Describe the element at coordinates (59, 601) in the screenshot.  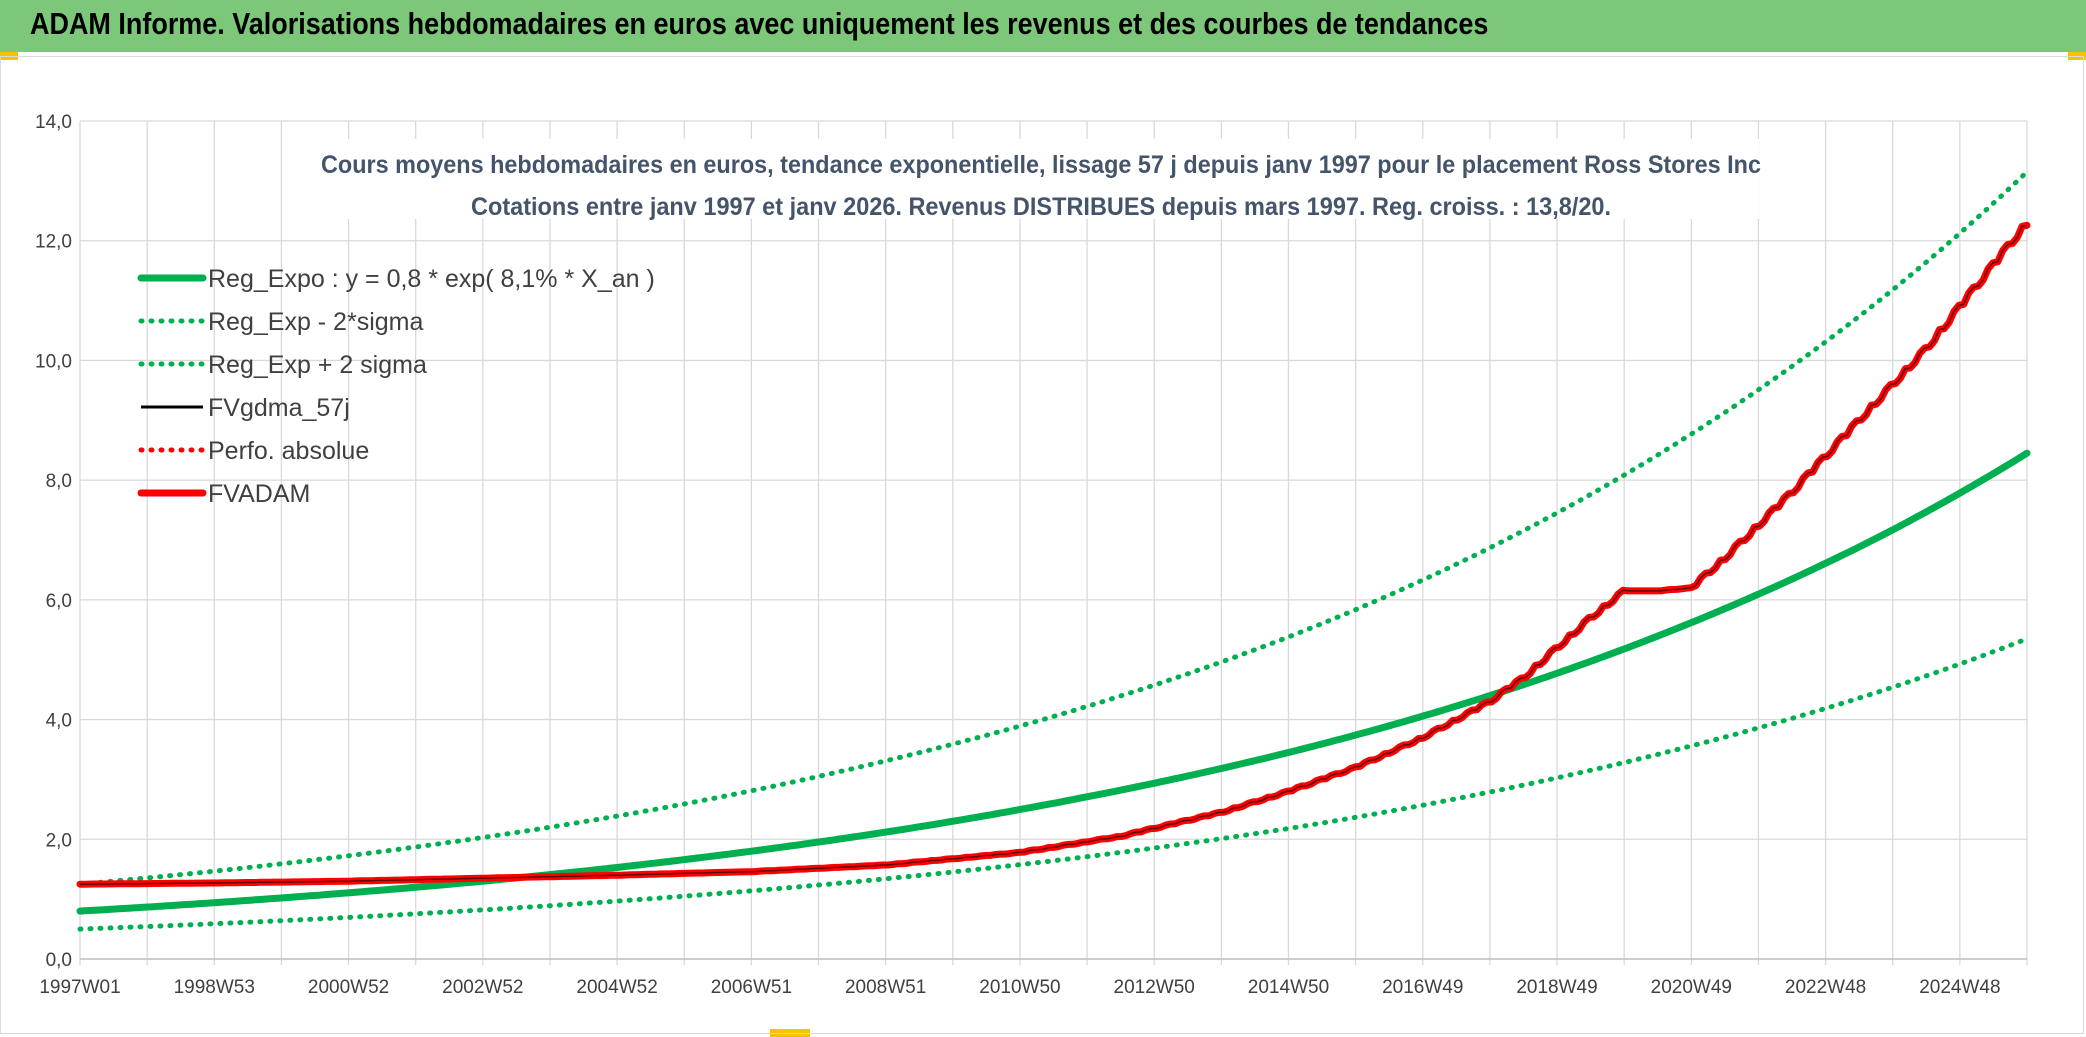
I see `y-tick-label: 6,0` at that location.